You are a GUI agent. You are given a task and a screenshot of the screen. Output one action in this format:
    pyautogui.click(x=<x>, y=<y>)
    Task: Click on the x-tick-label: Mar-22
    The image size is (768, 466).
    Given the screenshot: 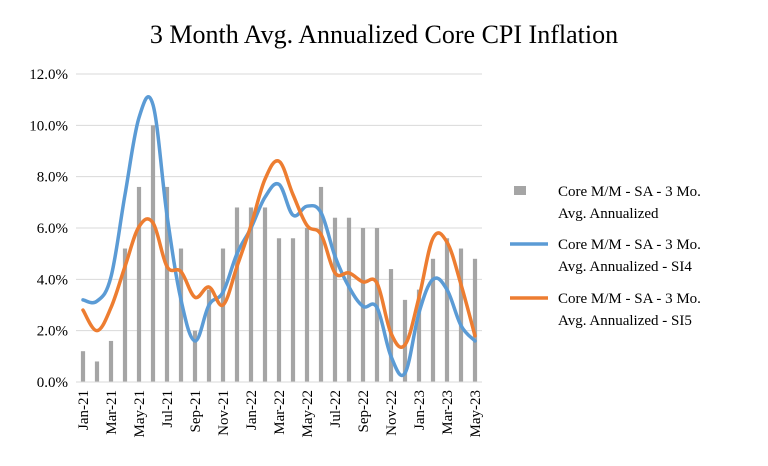 What is the action you would take?
    pyautogui.click(x=280, y=412)
    